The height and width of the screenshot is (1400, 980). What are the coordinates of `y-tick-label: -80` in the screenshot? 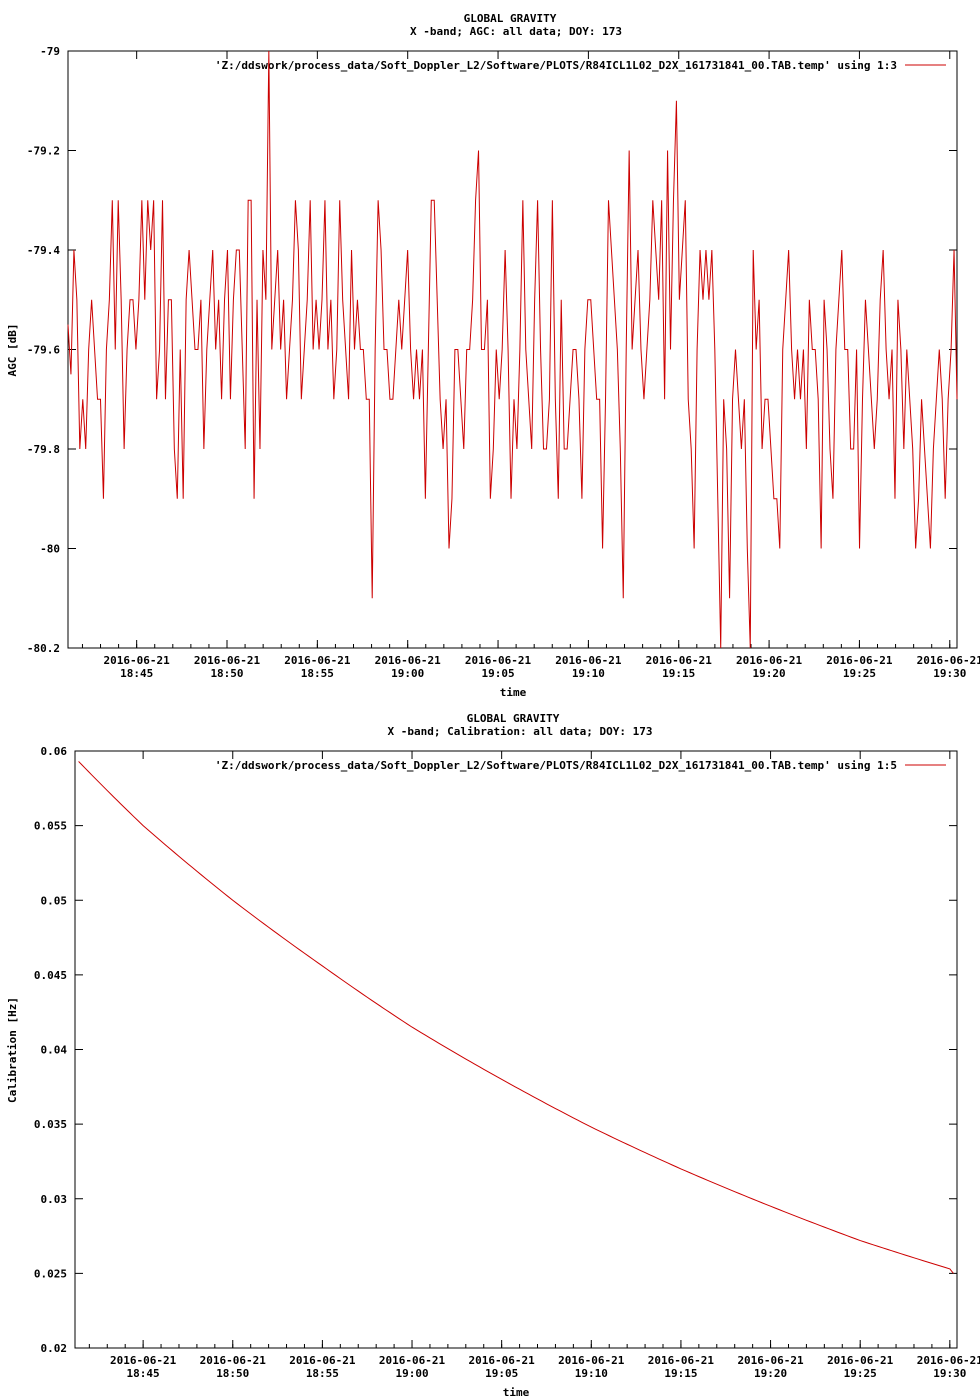 It's located at (50, 549).